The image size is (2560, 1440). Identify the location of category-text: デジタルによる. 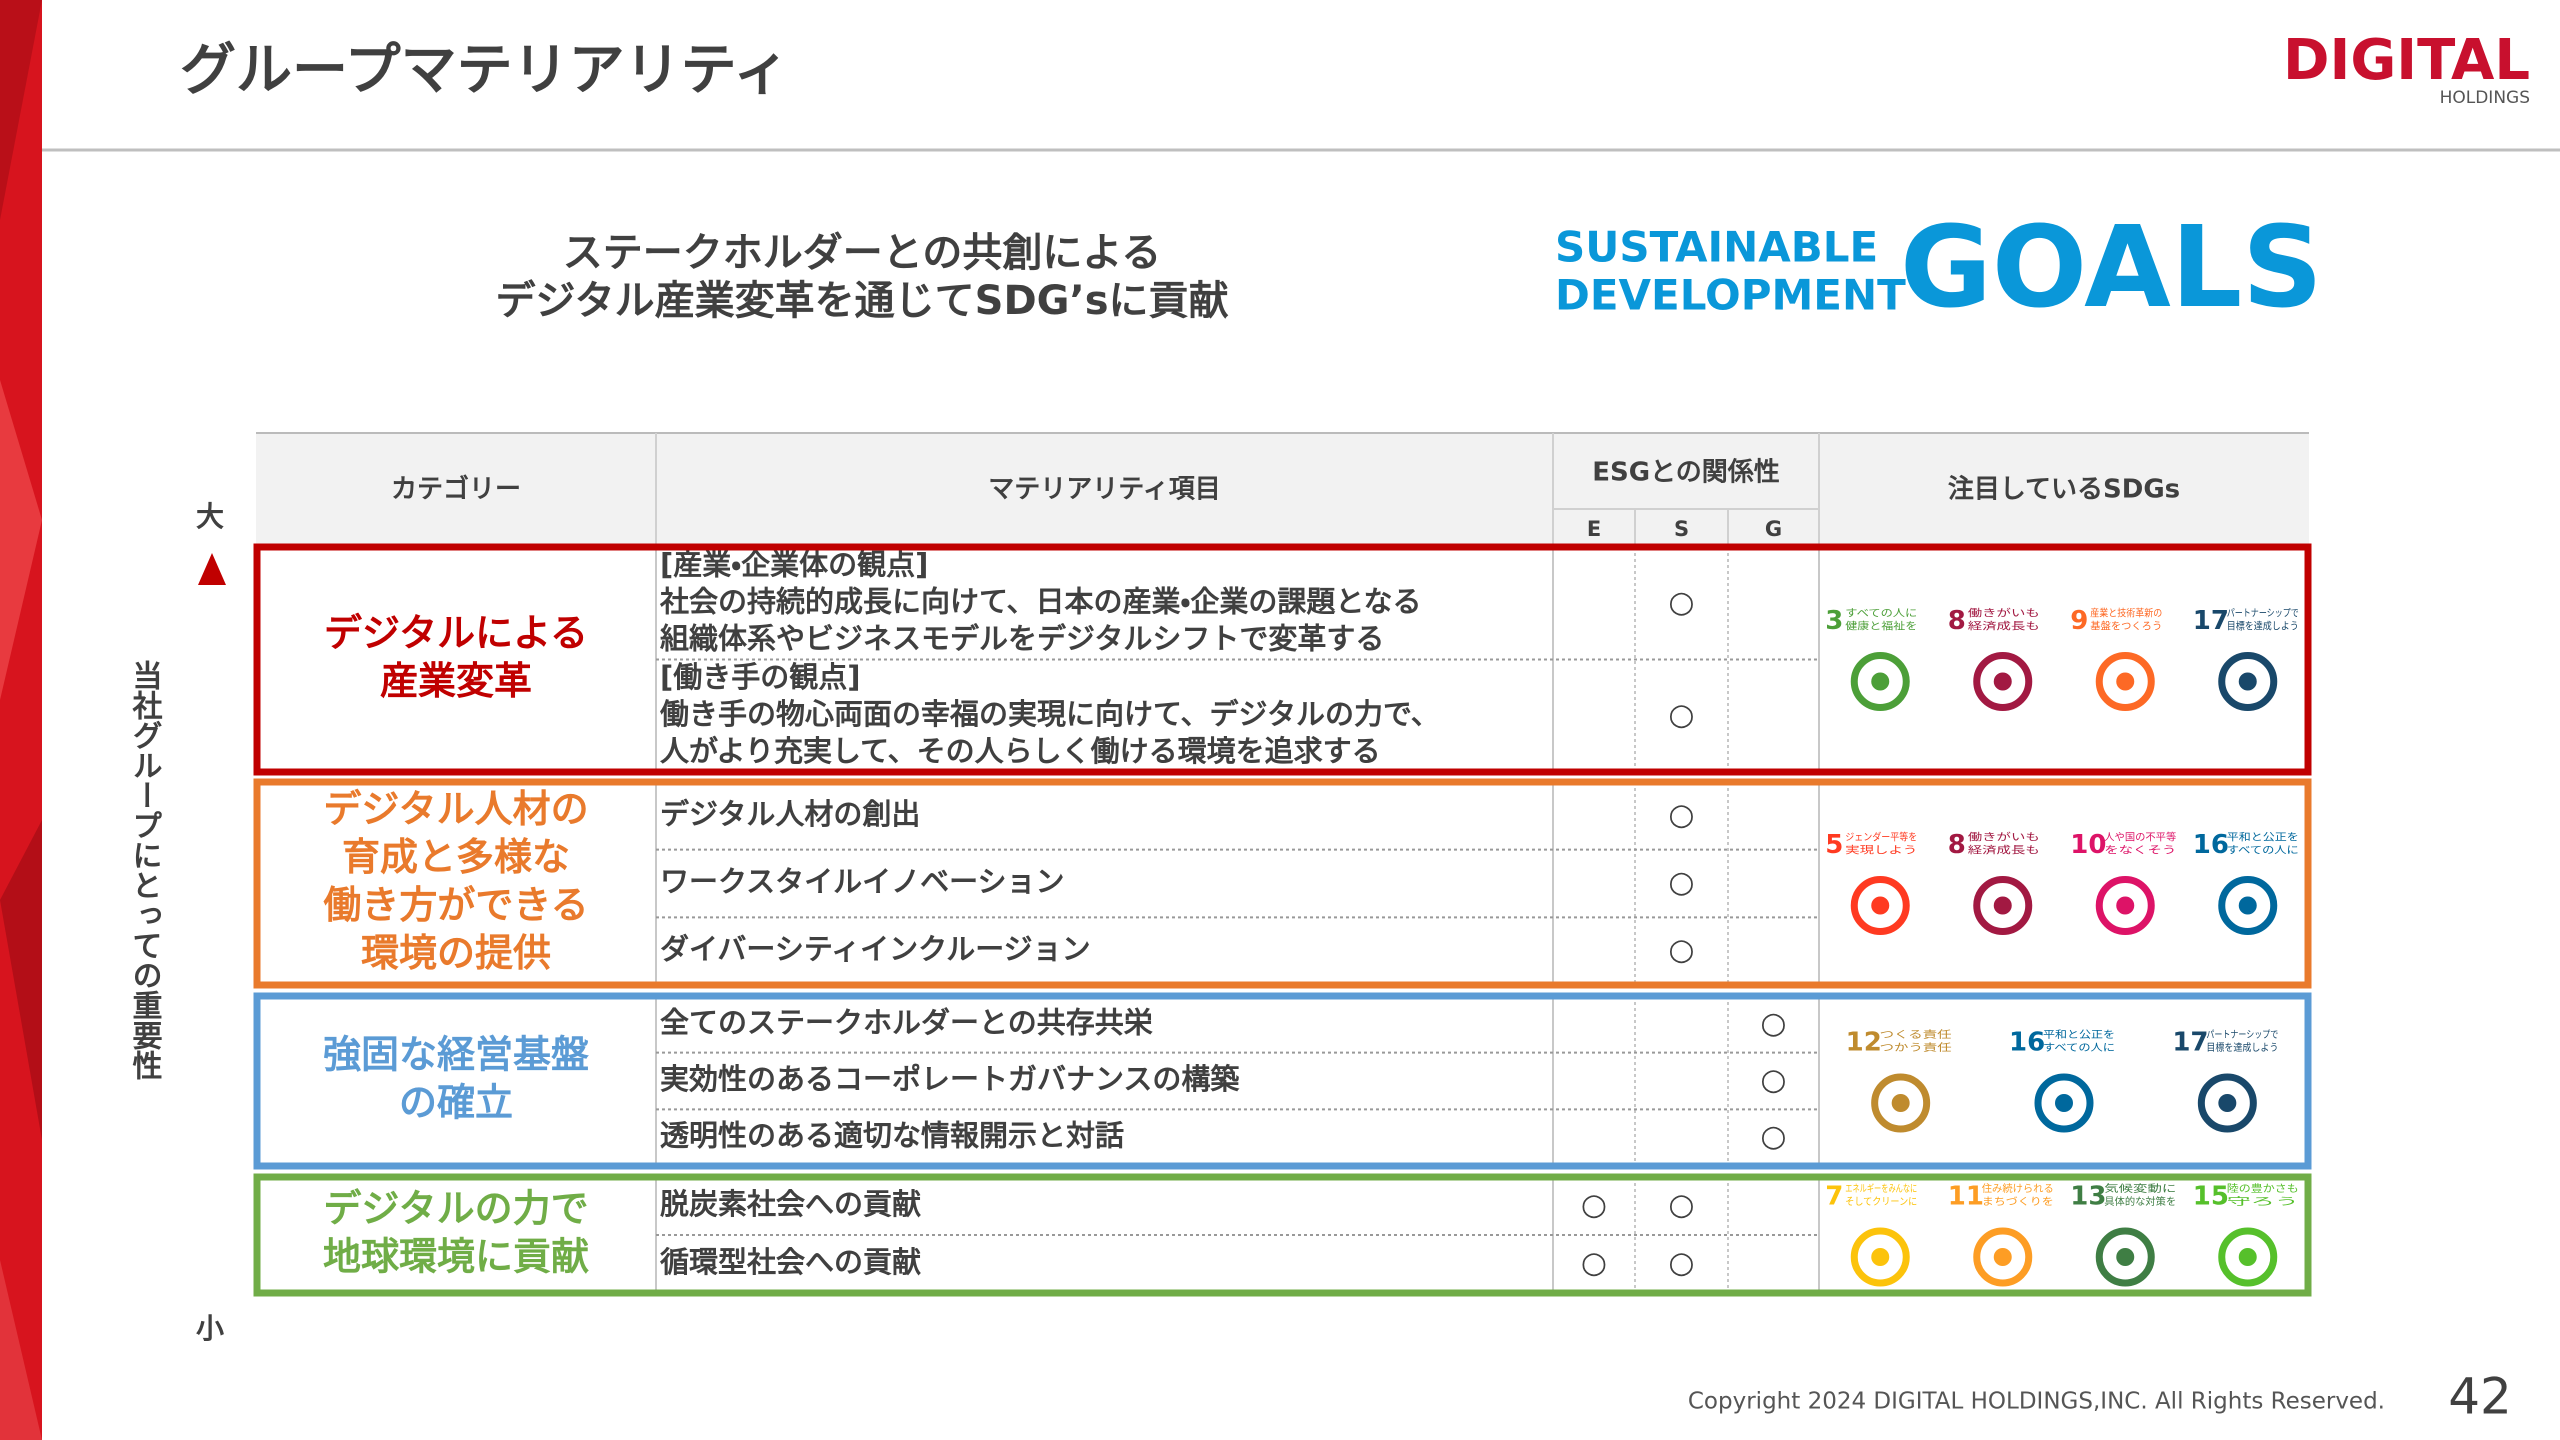
(456, 633).